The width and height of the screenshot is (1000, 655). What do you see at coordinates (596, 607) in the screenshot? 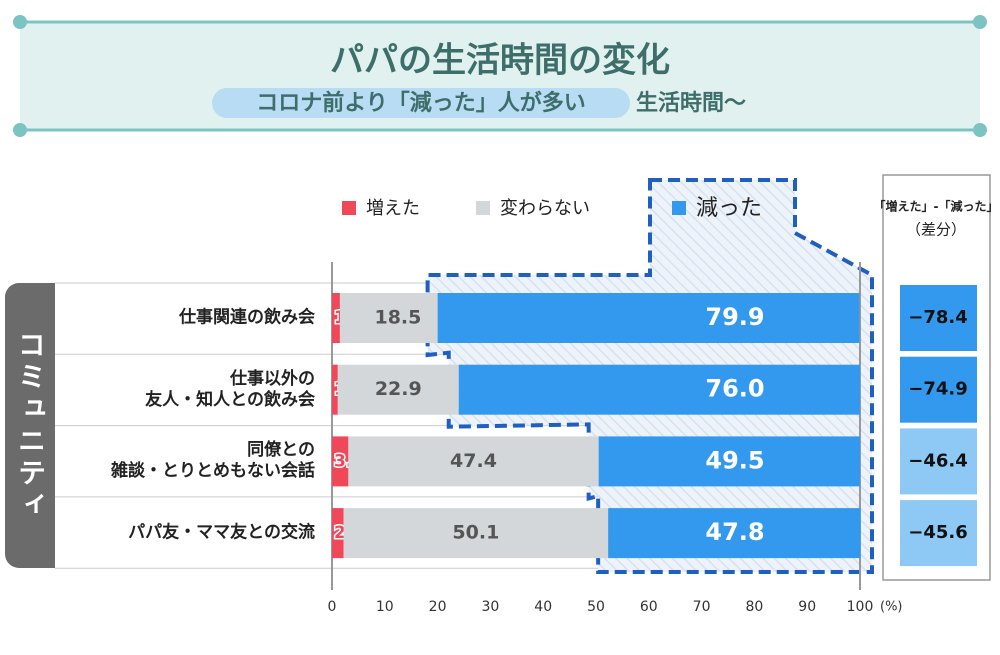
I see `x-tick-label: 50` at bounding box center [596, 607].